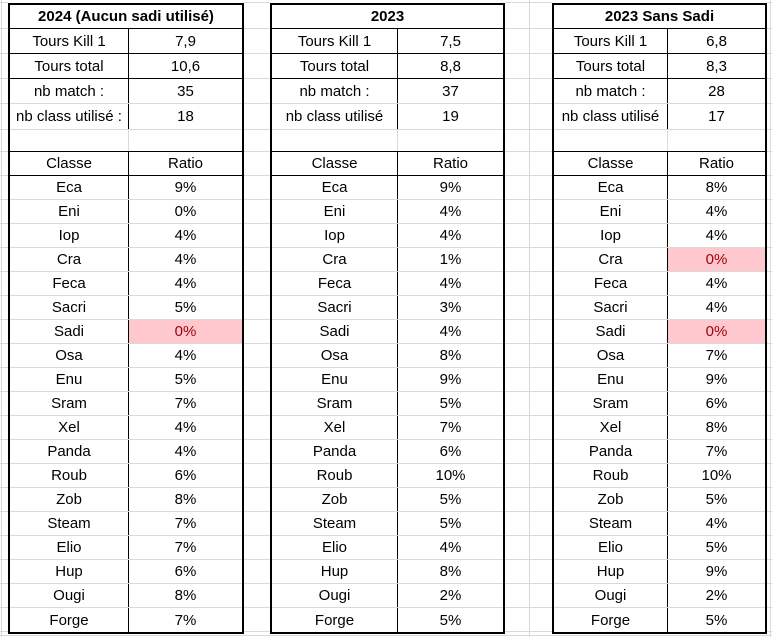  Describe the element at coordinates (69, 403) in the screenshot. I see `class-name-cell: Sram` at that location.